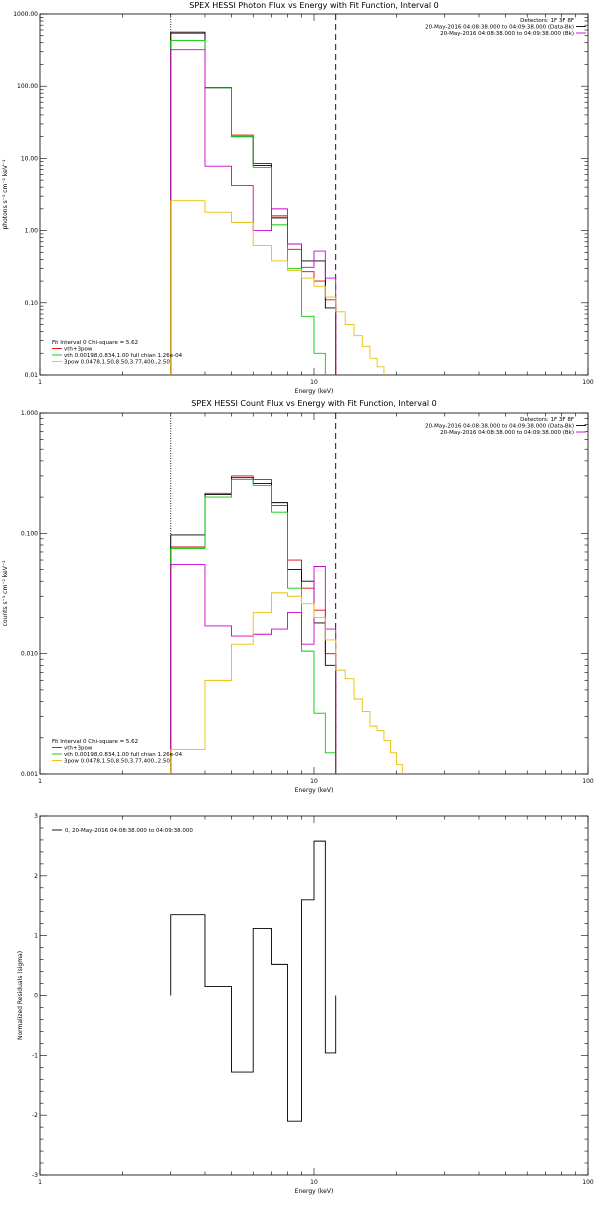 The width and height of the screenshot is (600, 1205). I want to click on y-tick-label: 1.000, so click(29, 413).